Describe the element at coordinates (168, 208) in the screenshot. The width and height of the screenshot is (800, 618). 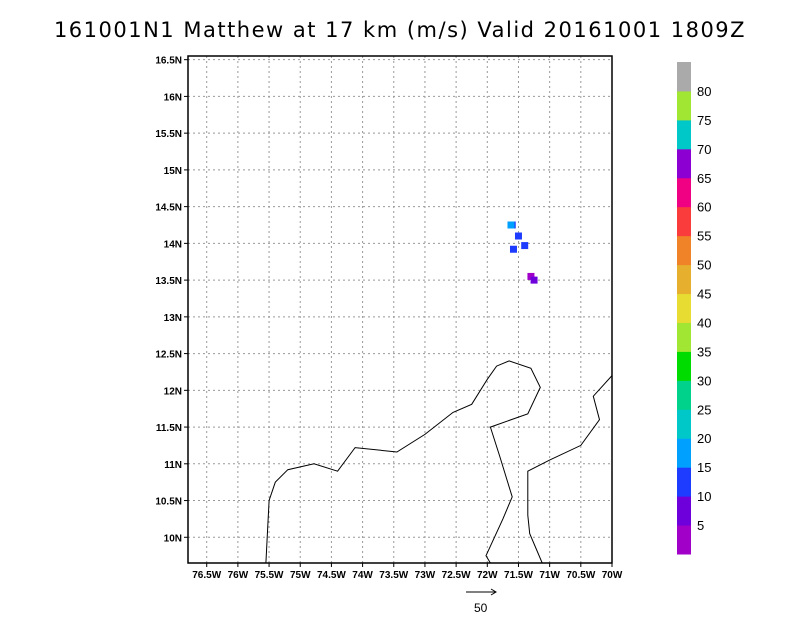
I see `lat-tick-label: 14.5N` at that location.